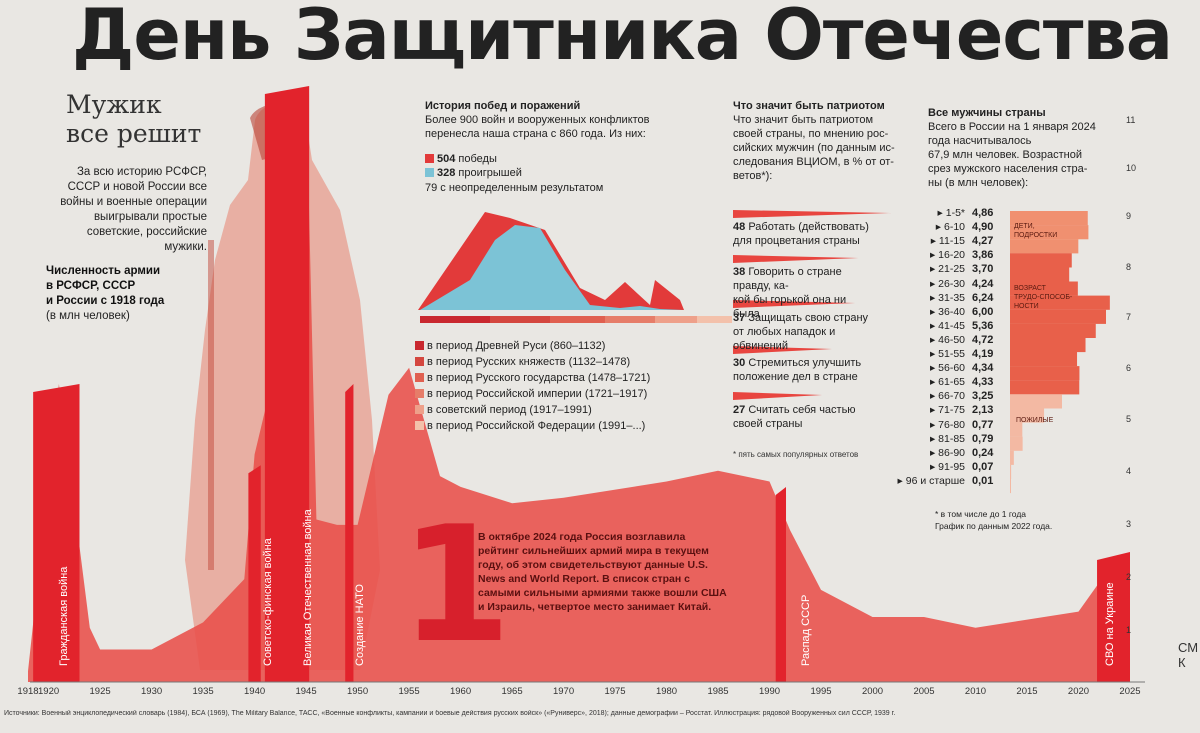  Describe the element at coordinates (1035, 231) in the screenshot. I see `group-children: ДЕТИ, ПОДРОСТКИ` at that location.